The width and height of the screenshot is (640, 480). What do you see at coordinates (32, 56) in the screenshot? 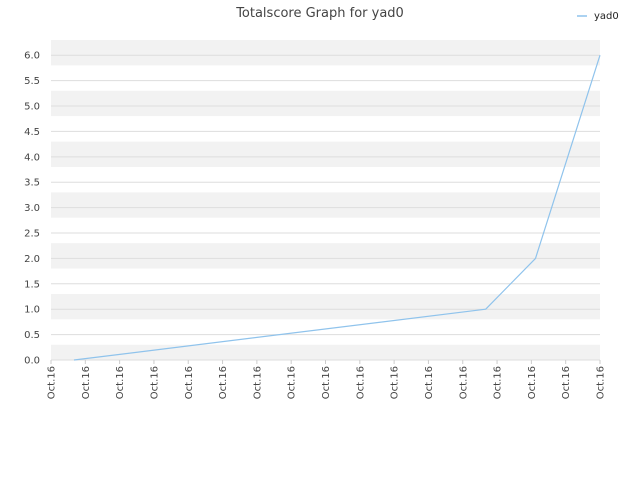
I see `y-tick-label: 6.0` at bounding box center [32, 56].